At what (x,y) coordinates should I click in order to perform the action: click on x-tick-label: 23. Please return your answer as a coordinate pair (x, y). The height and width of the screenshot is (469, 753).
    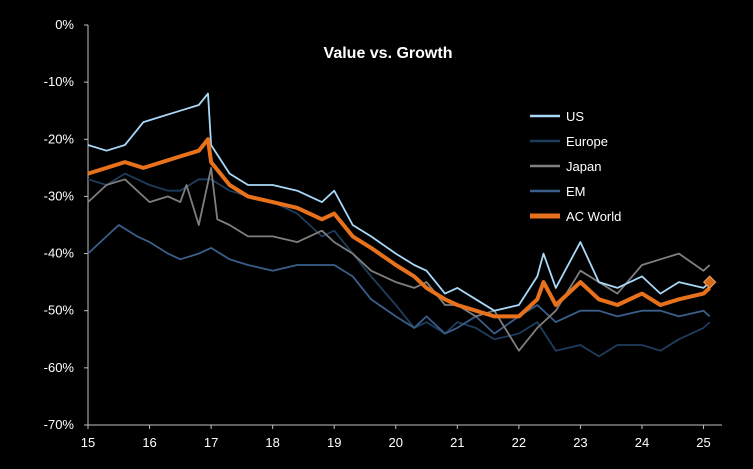
    Looking at the image, I should click on (580, 442).